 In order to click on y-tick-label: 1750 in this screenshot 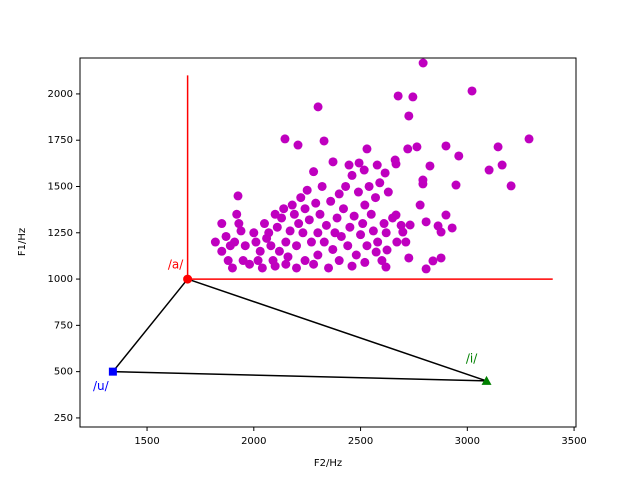, I will do `click(60, 140)`.